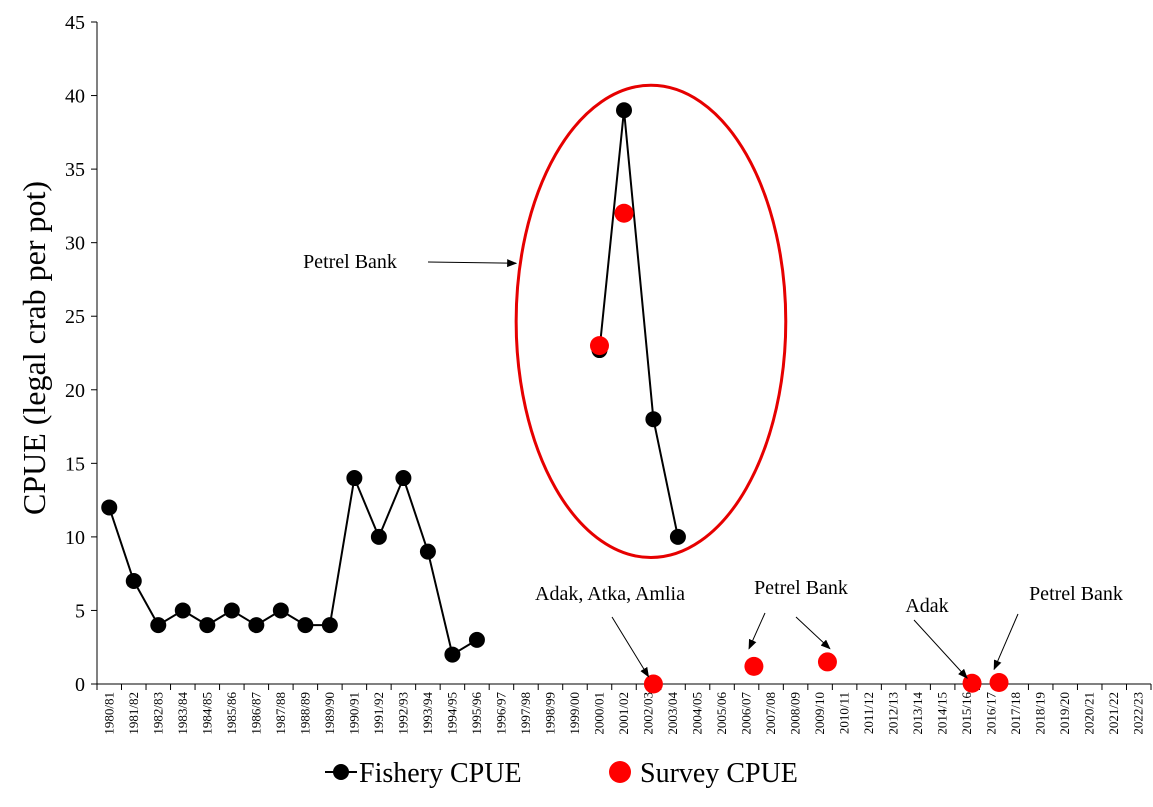 This screenshot has width=1153, height=807. What do you see at coordinates (133, 713) in the screenshot?
I see `x-tick-label: 1981/82` at bounding box center [133, 713].